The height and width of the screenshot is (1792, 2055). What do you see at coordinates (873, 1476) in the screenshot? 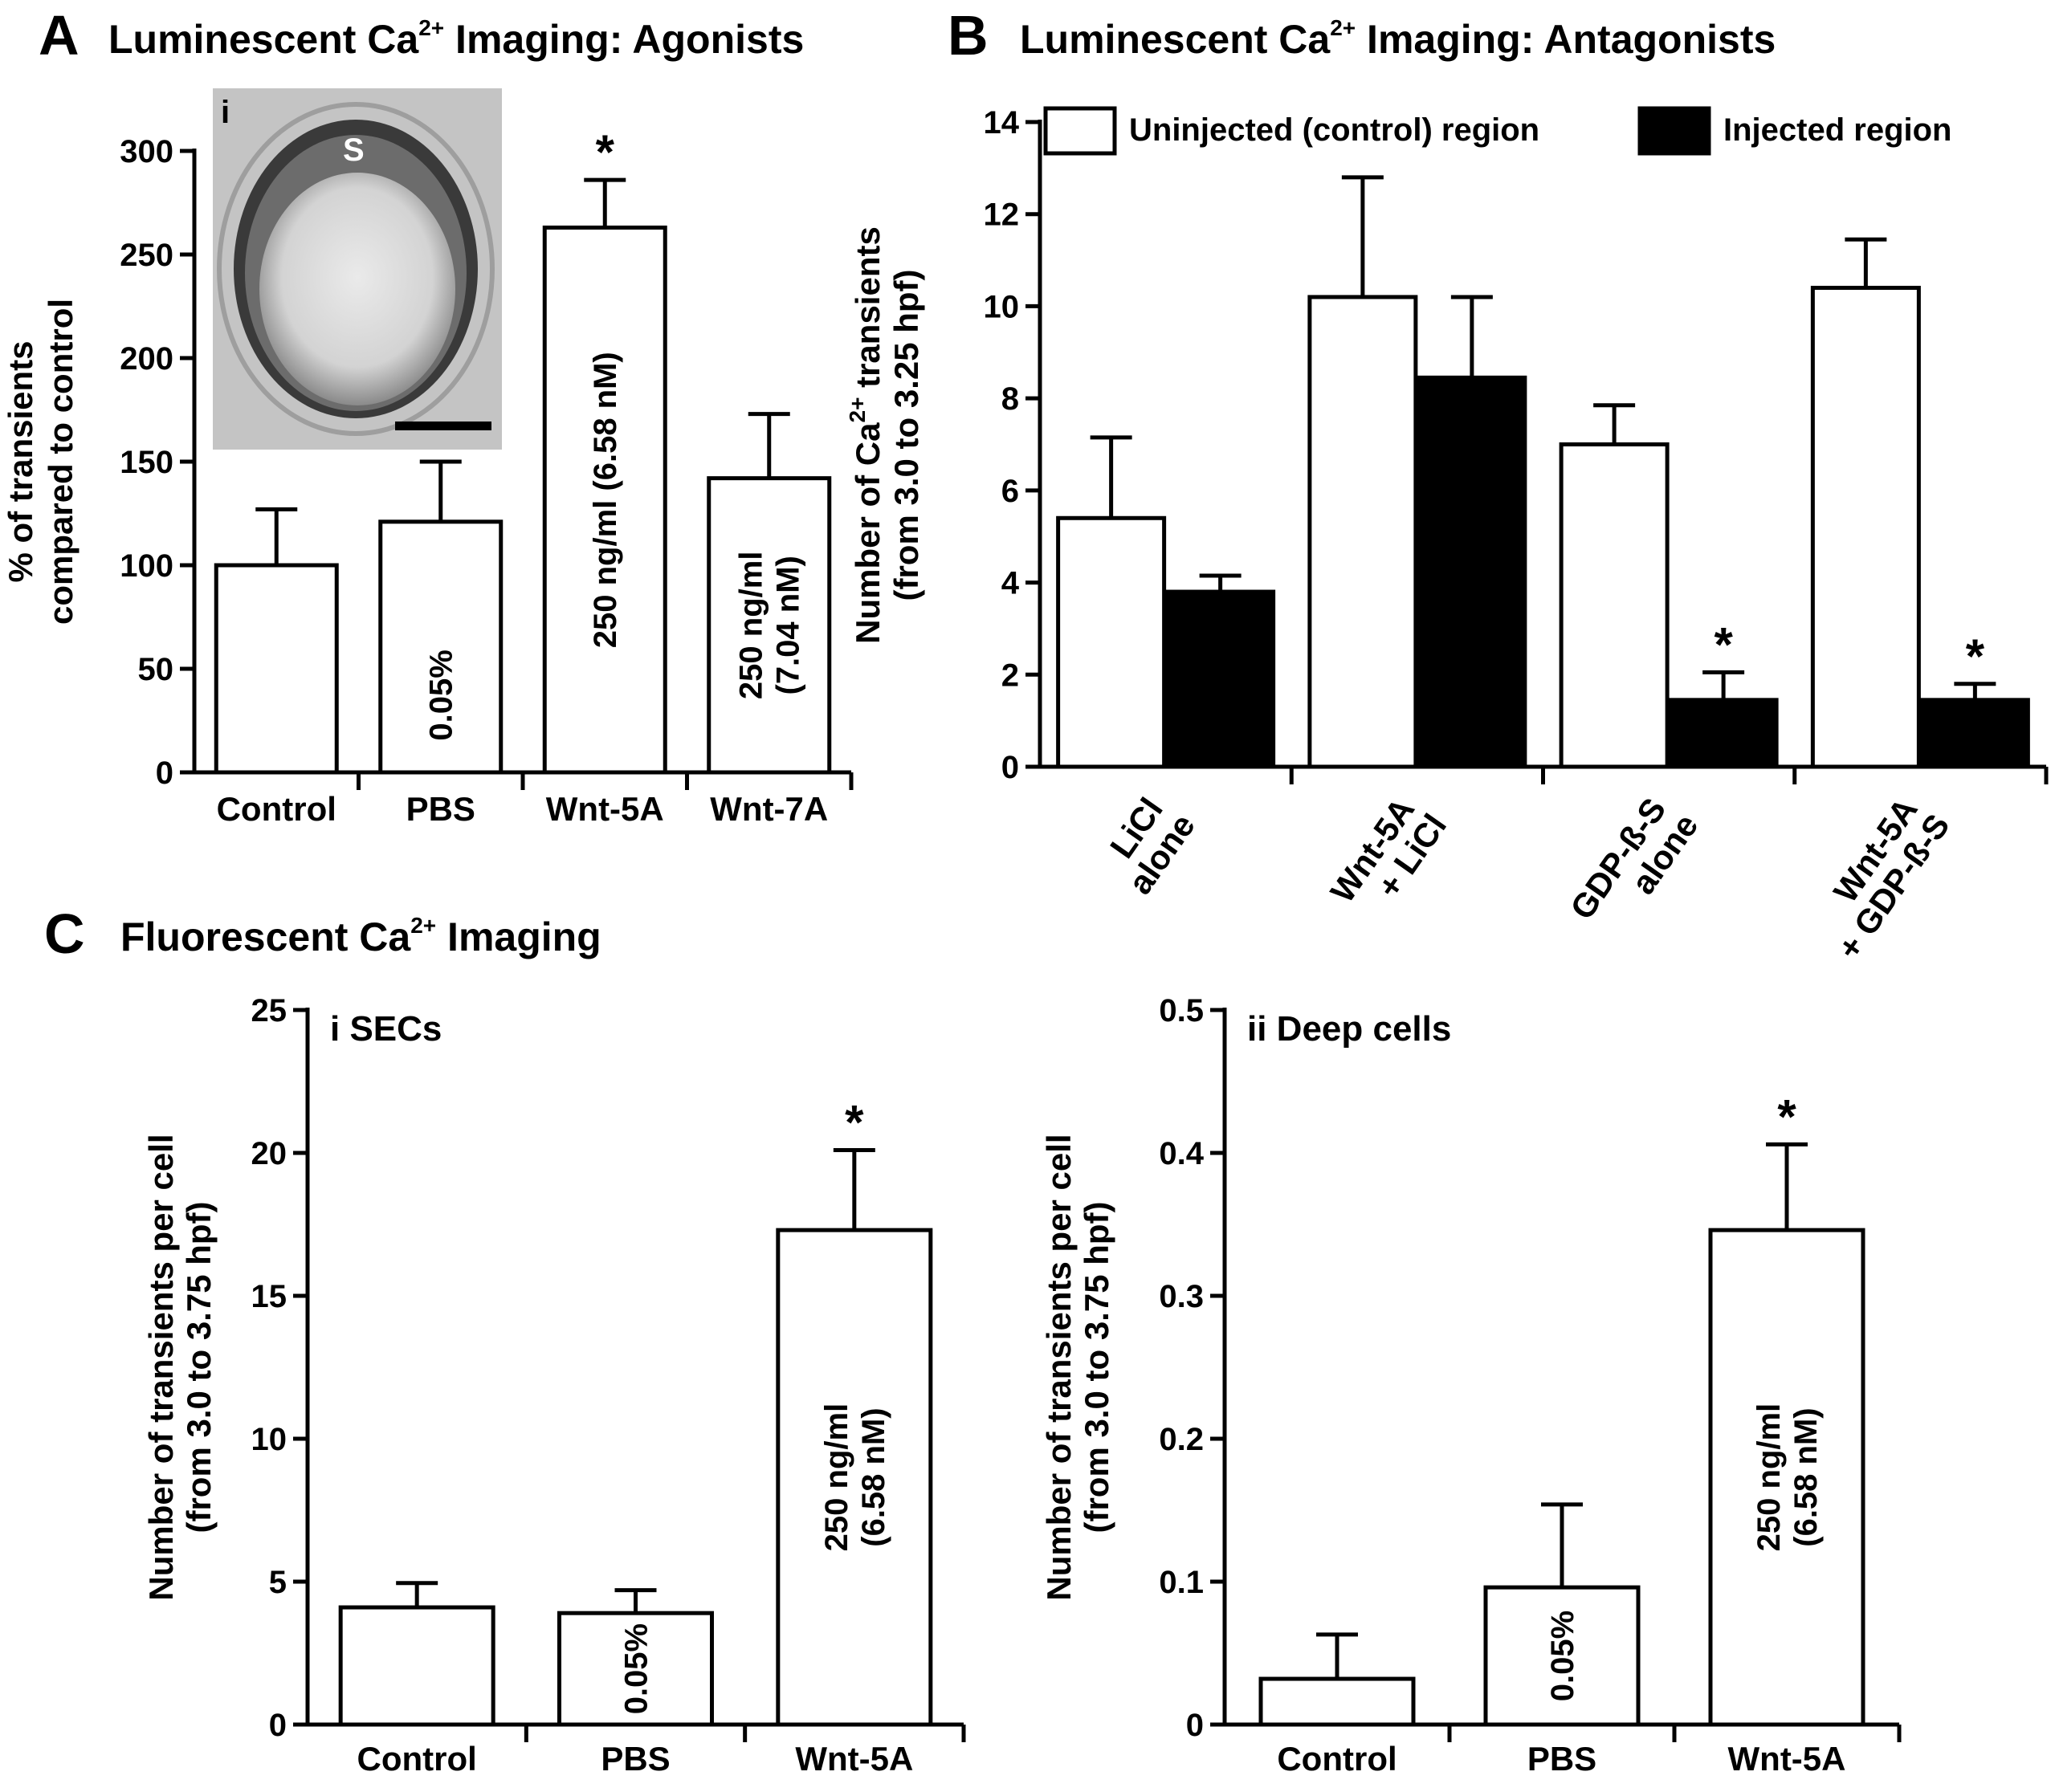
I see `chart-ci-bar-label-2-1: (6.58 nM)` at bounding box center [873, 1476].